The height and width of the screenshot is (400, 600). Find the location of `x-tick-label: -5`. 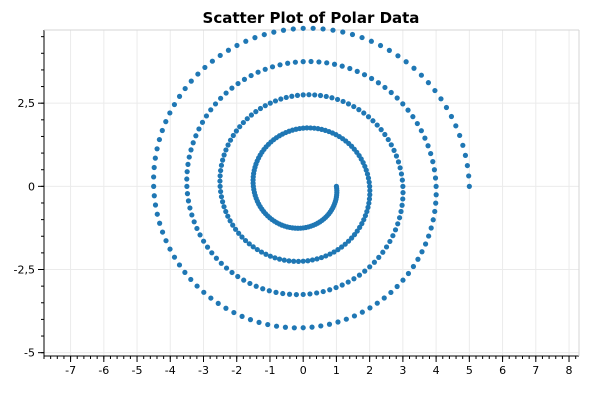

x-tick-label: -5 is located at coordinates (137, 370).